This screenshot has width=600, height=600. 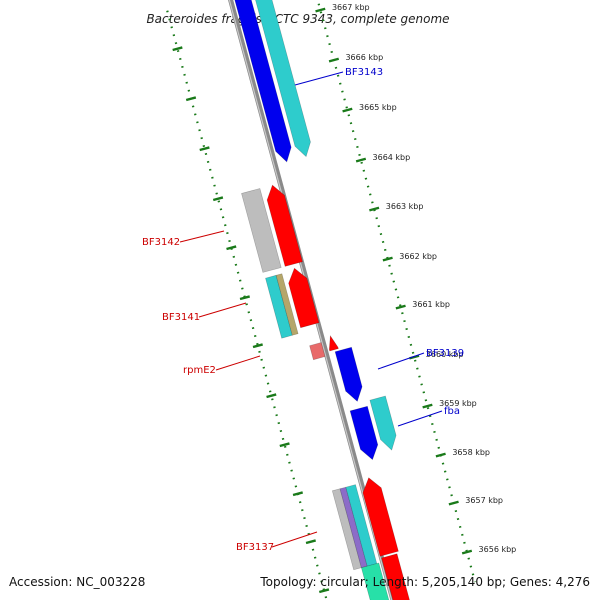 What do you see at coordinates (255, 547) in the screenshot?
I see `gene-label: BF3137` at bounding box center [255, 547].